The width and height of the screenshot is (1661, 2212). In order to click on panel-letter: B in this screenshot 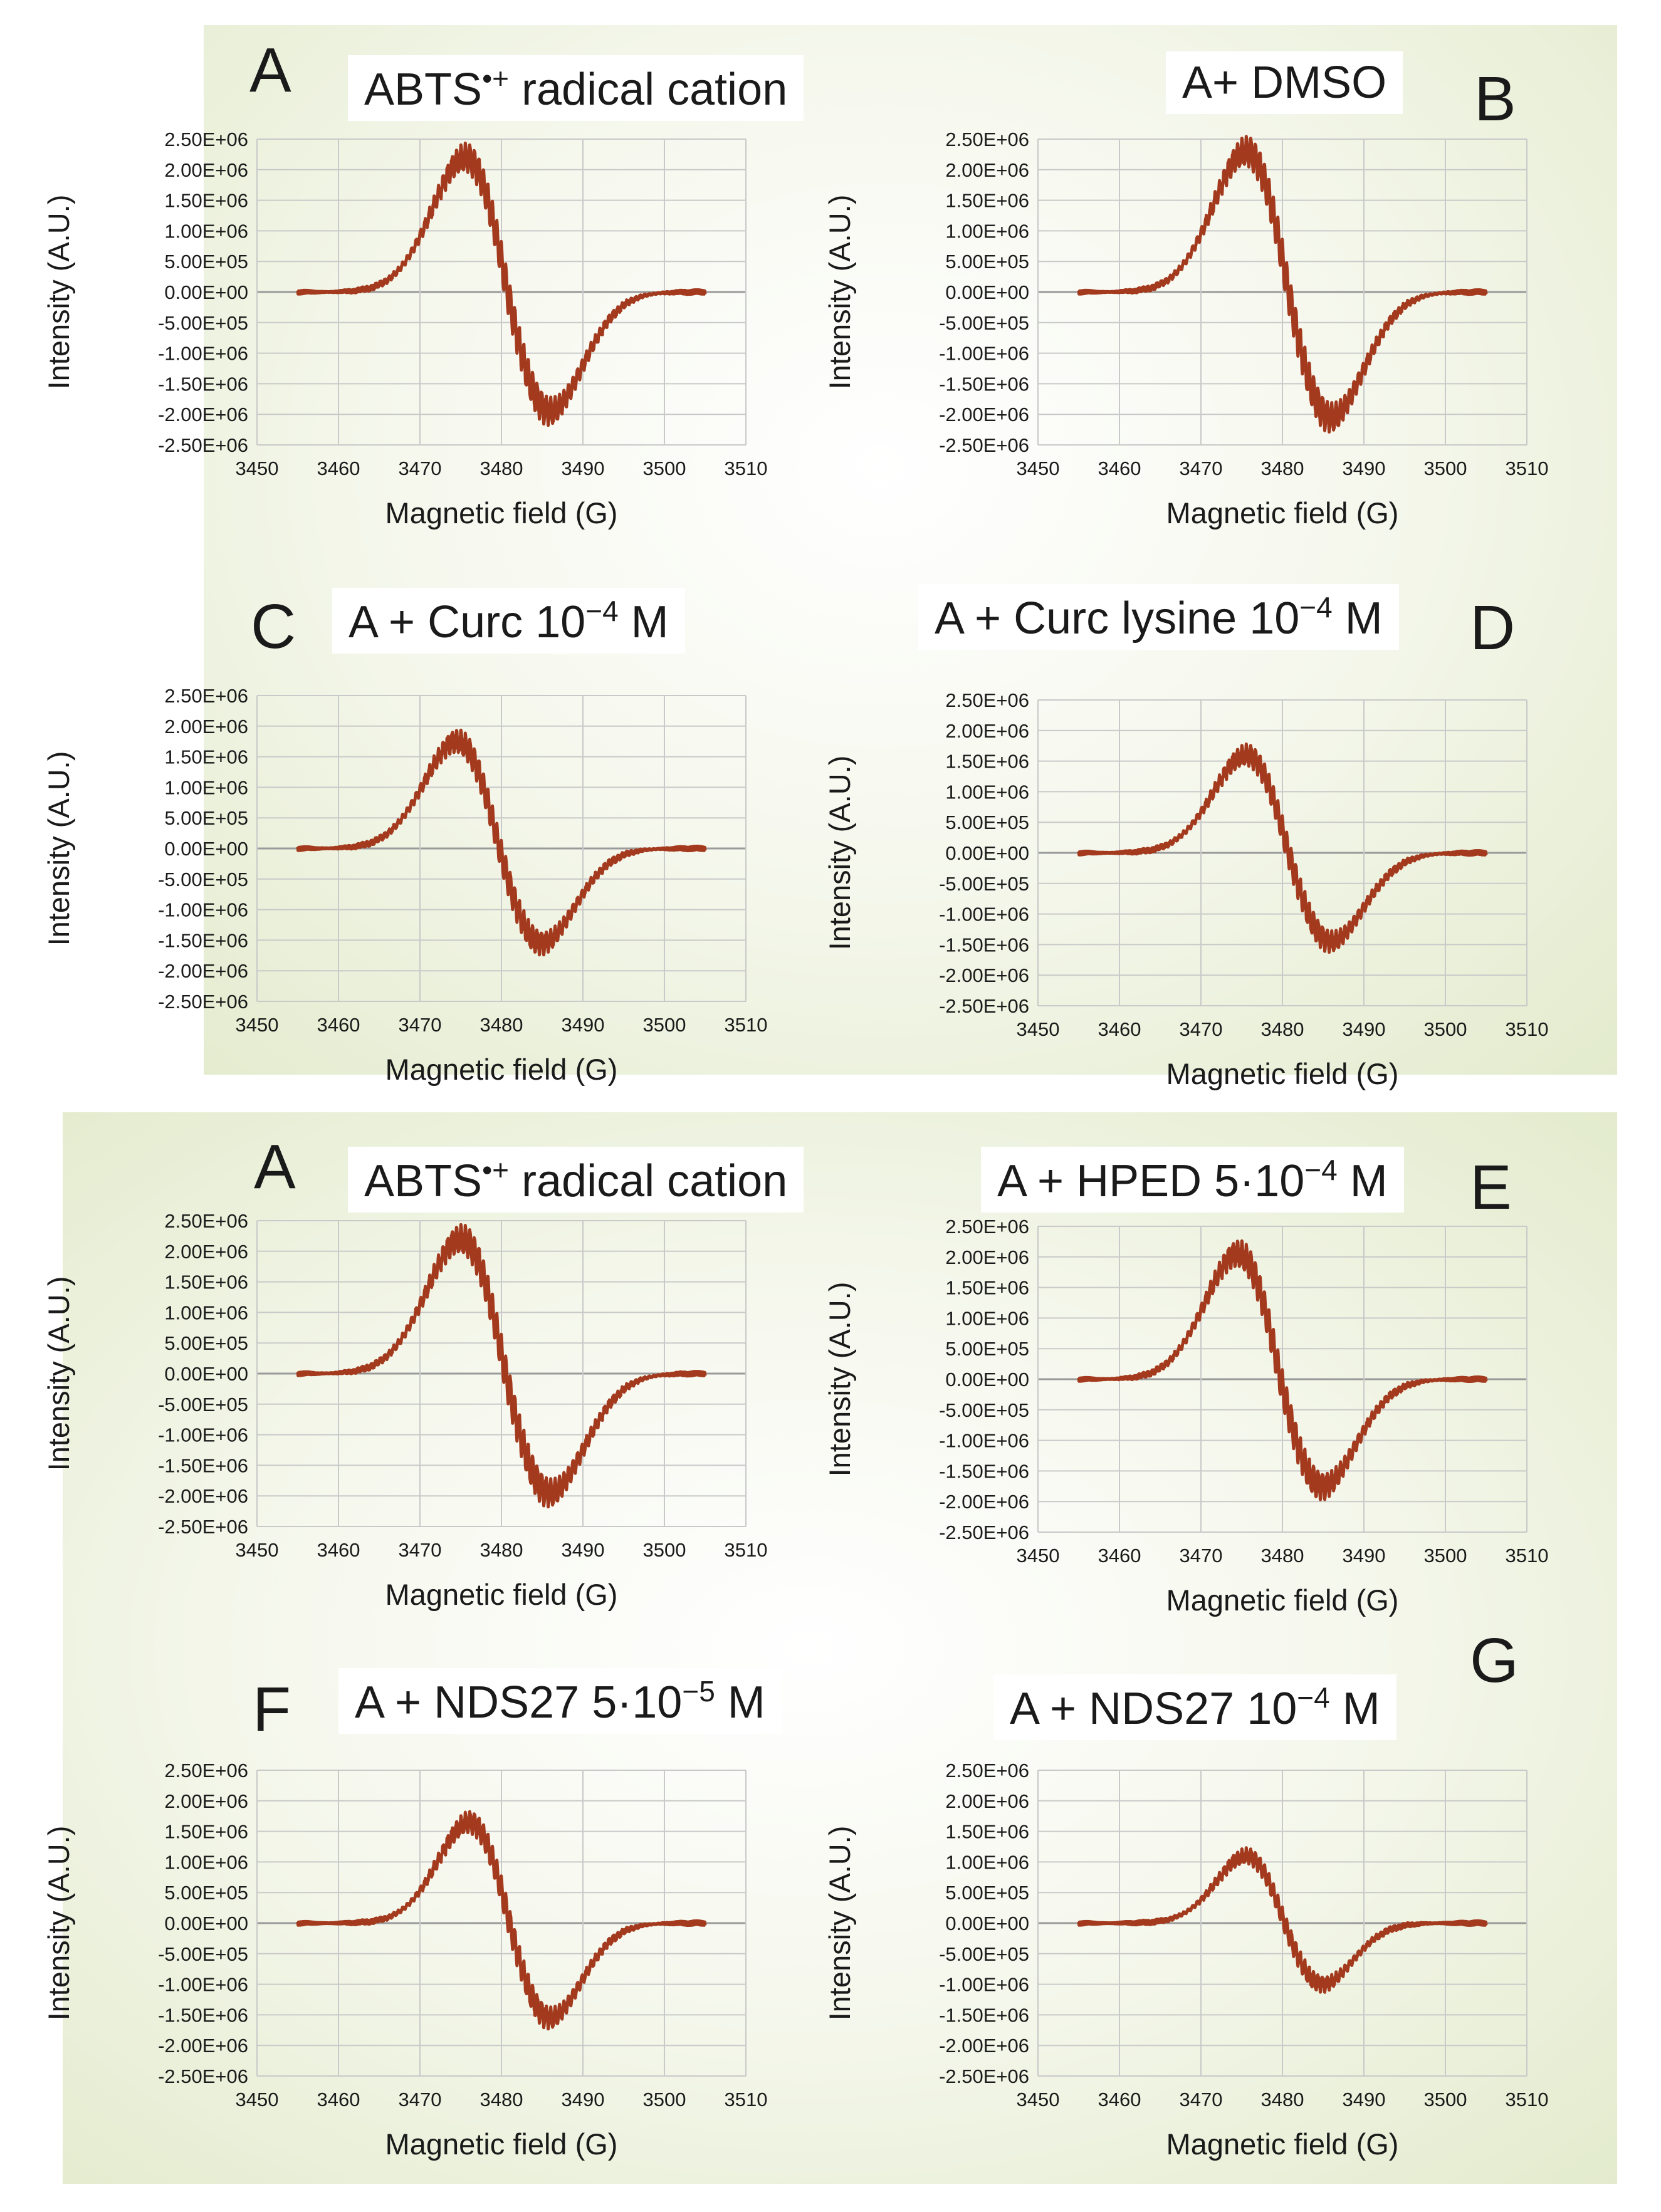, I will do `click(1495, 99)`.